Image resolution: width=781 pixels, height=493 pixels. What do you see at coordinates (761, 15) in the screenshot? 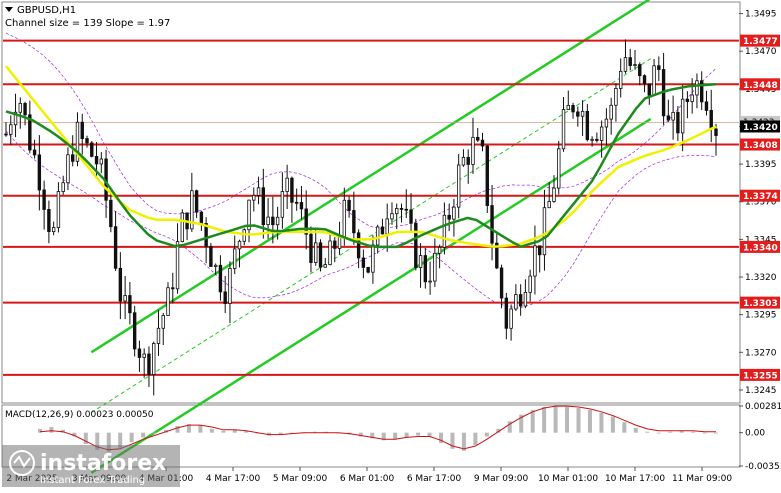
I see `y-tick-label: 1.3495` at bounding box center [761, 15].